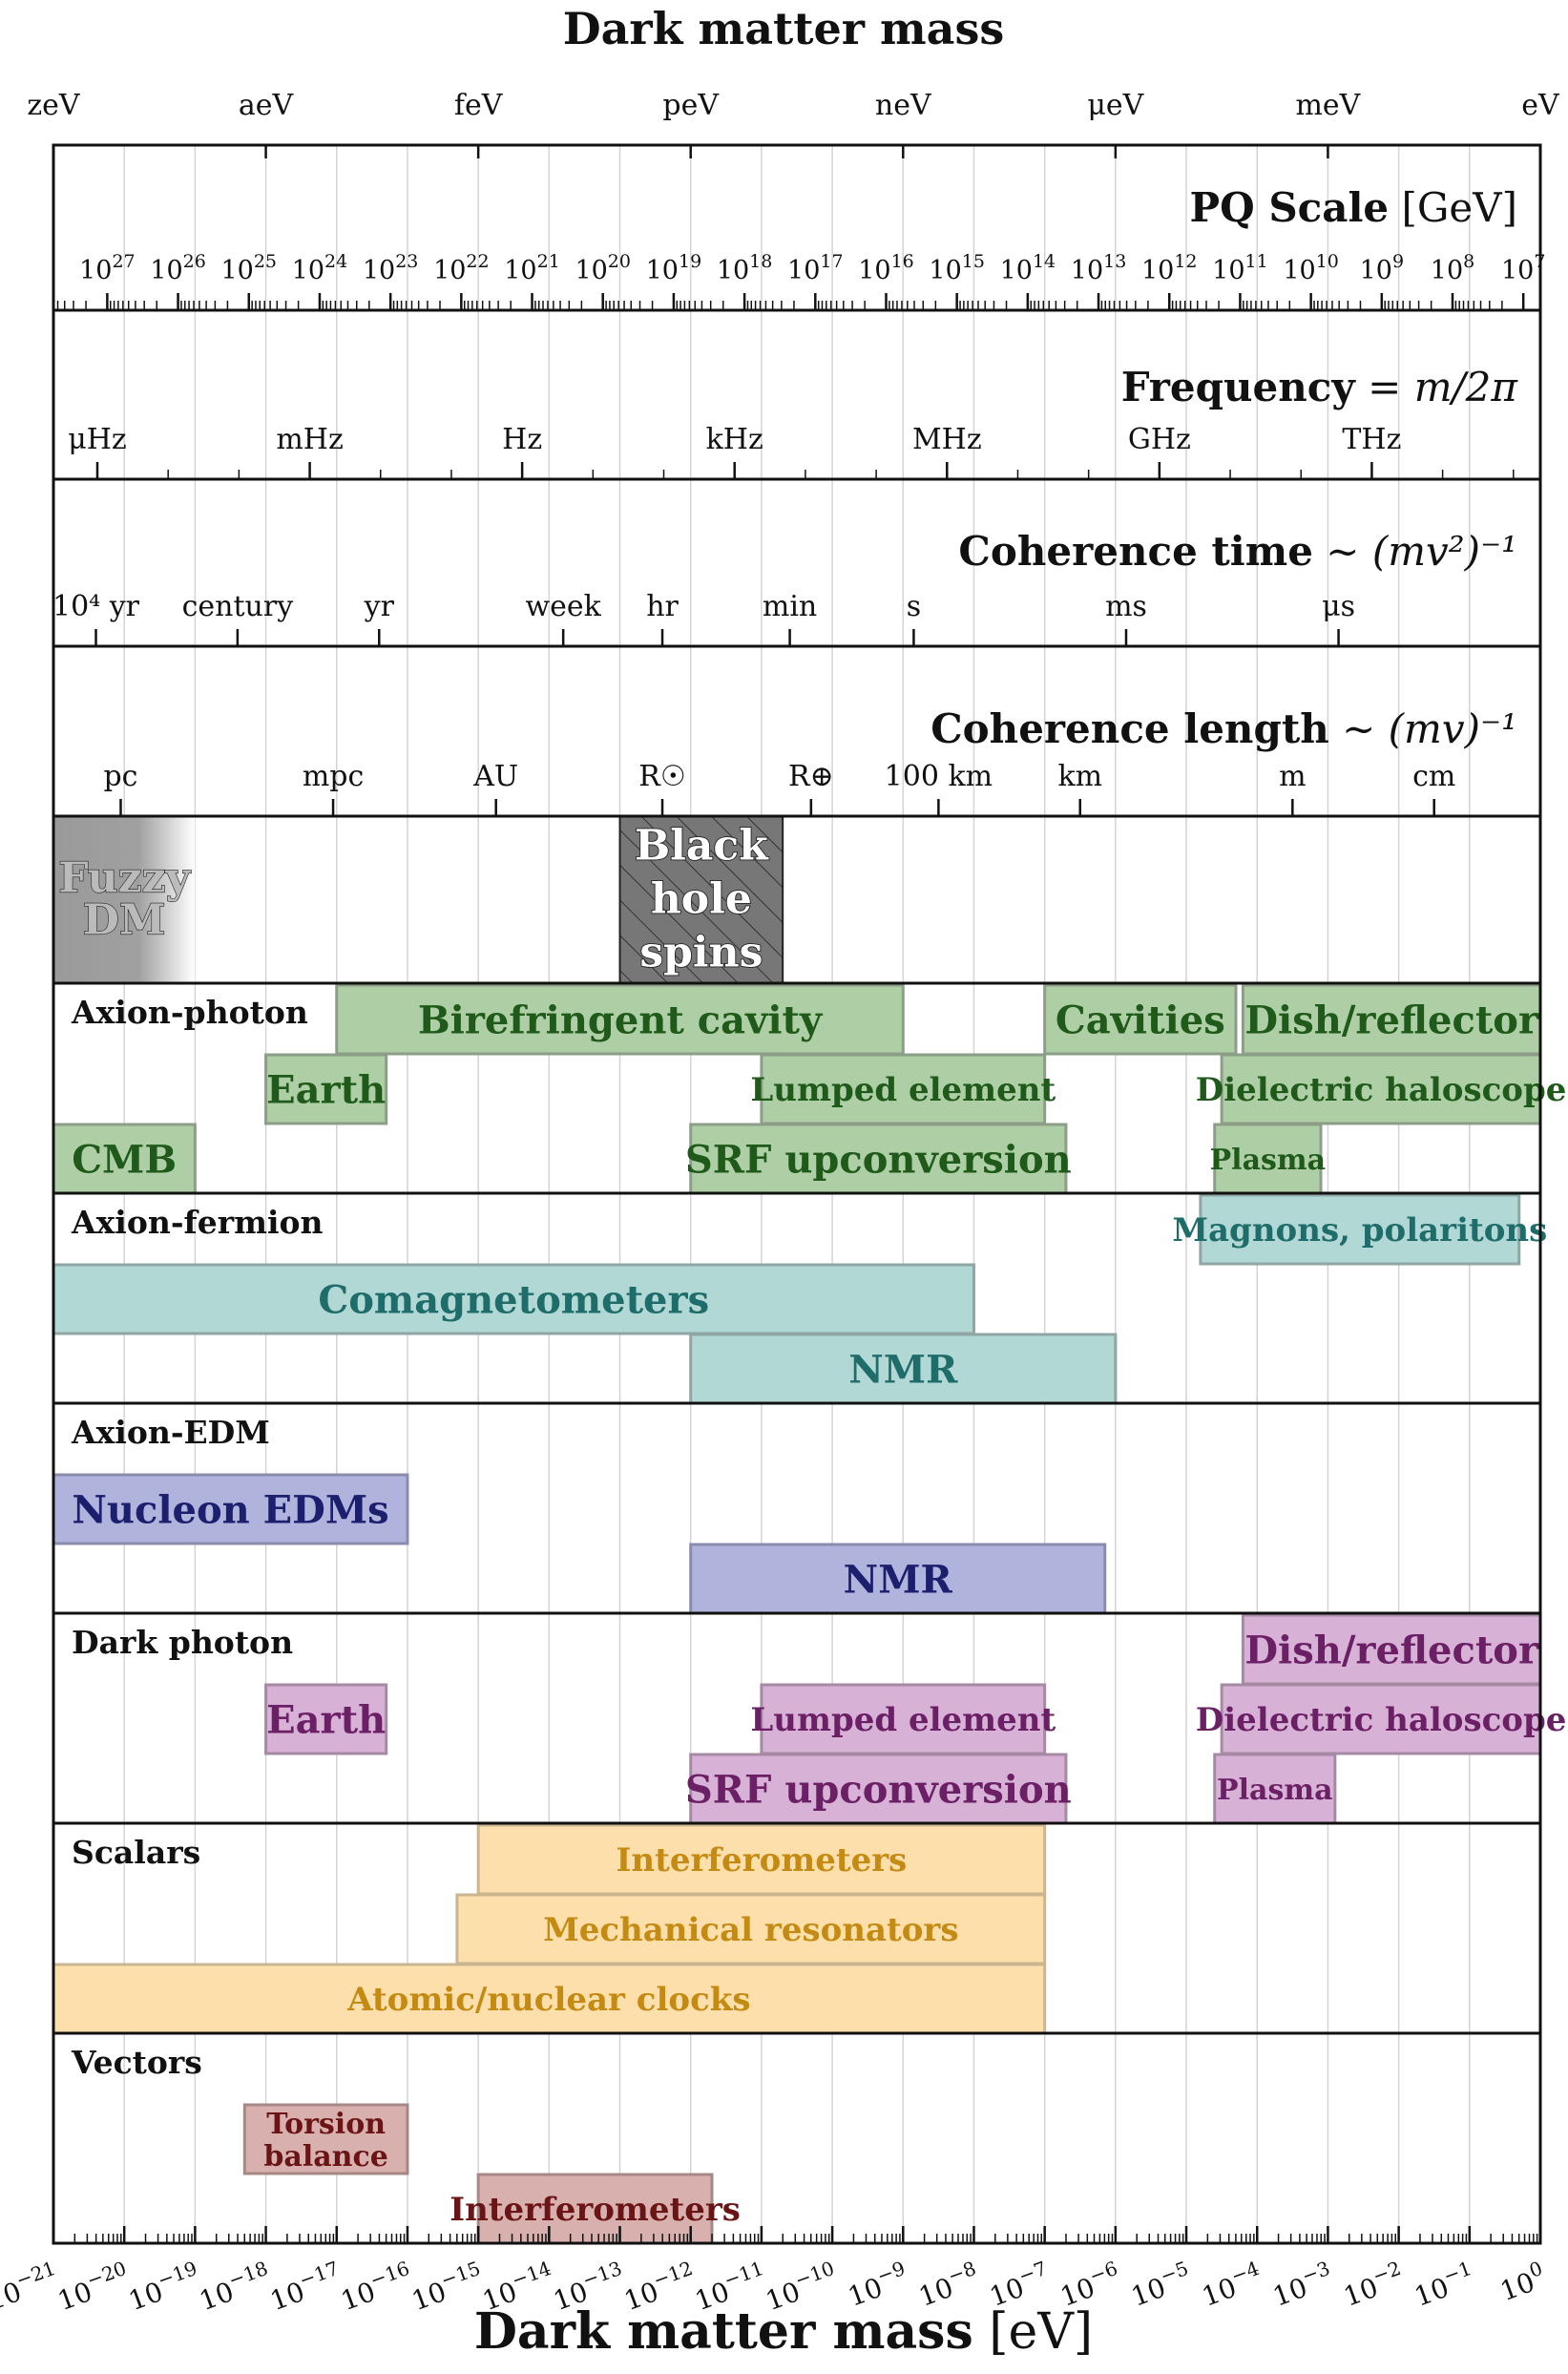  Describe the element at coordinates (735, 439) in the screenshot. I see `frequency-tick-label: kHz` at that location.